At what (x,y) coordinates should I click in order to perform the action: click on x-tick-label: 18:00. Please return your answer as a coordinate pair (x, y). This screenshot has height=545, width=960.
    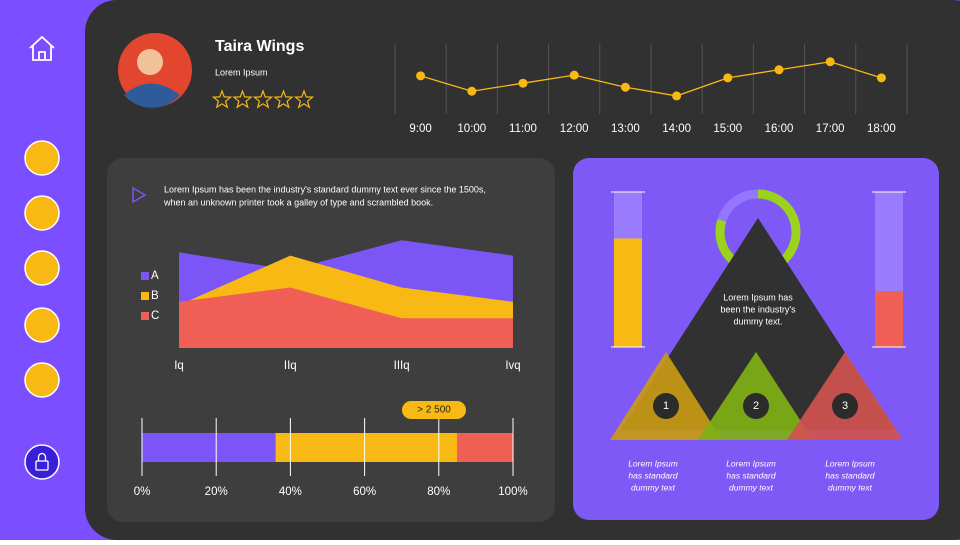
    Looking at the image, I should click on (881, 129).